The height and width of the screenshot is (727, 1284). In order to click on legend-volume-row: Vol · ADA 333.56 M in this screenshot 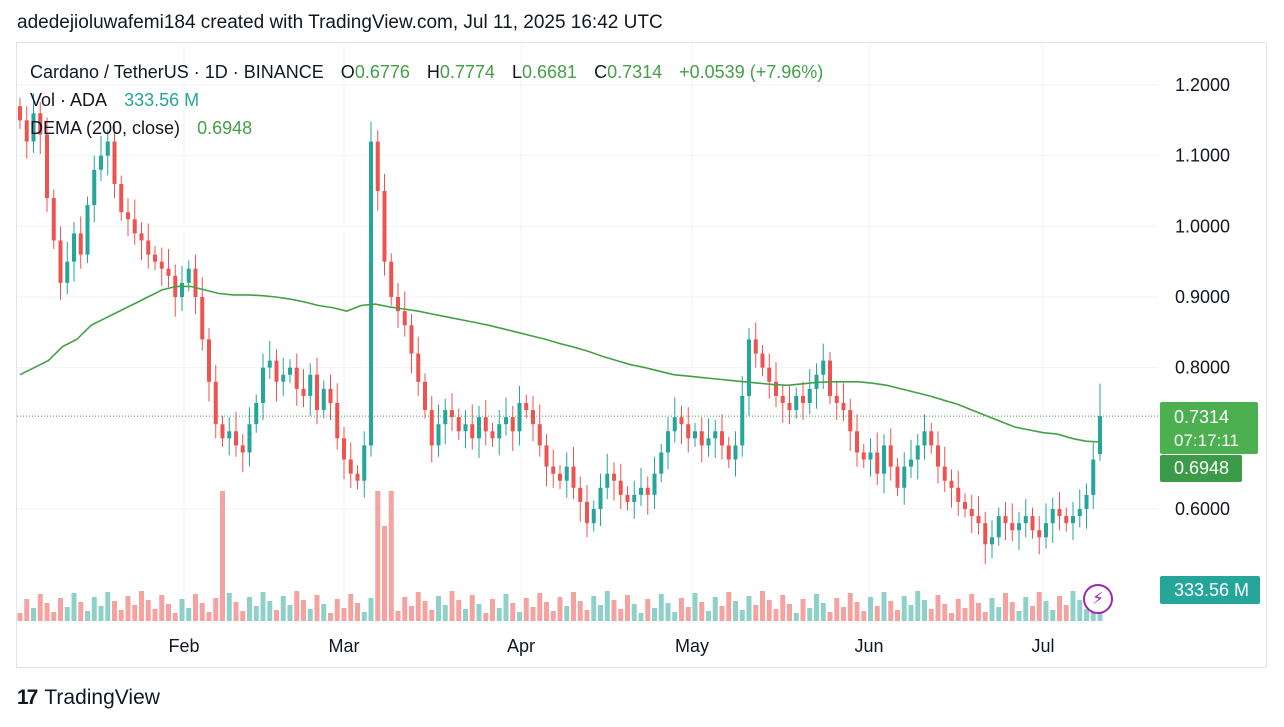, I will do `click(426, 100)`.